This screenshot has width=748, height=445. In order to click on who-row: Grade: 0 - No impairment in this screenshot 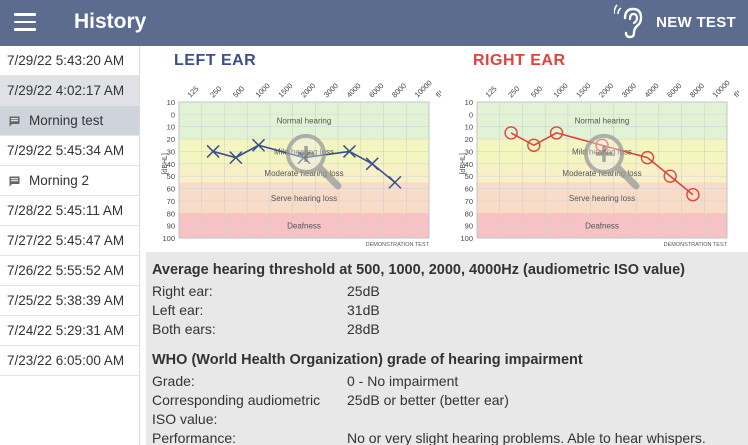, I will do `click(447, 381)`.